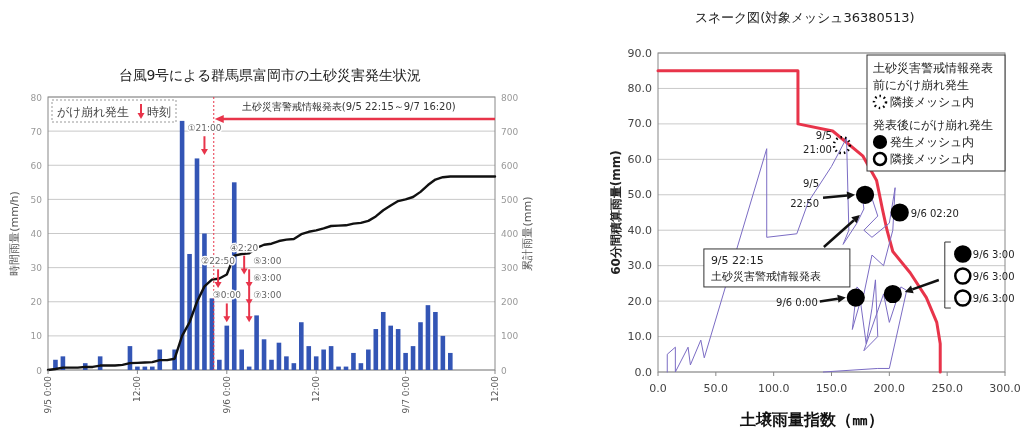 This screenshot has width=1027, height=434. I want to click on x-axis-title: 土壌雨量指数（㎜）, so click(811, 419).